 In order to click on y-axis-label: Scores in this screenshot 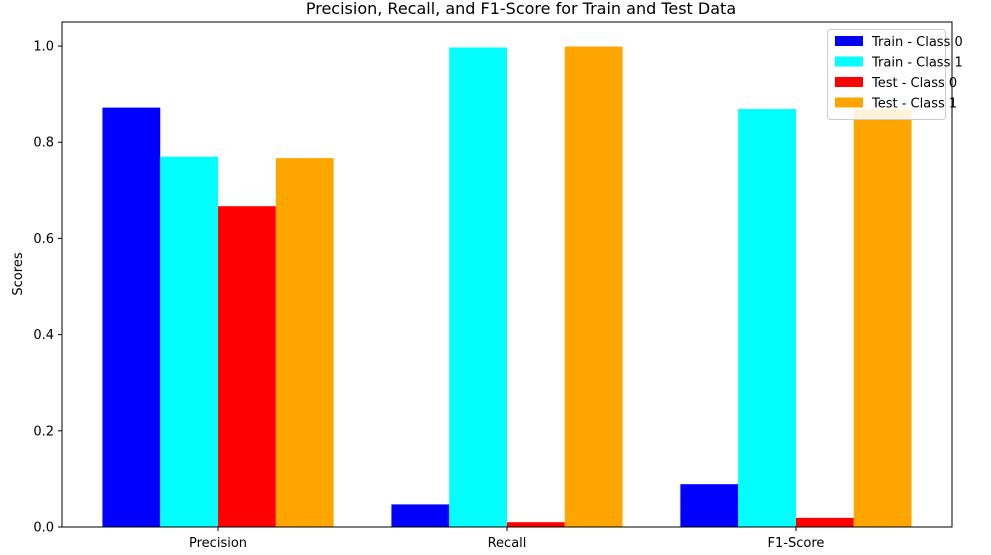, I will do `click(18, 273)`.